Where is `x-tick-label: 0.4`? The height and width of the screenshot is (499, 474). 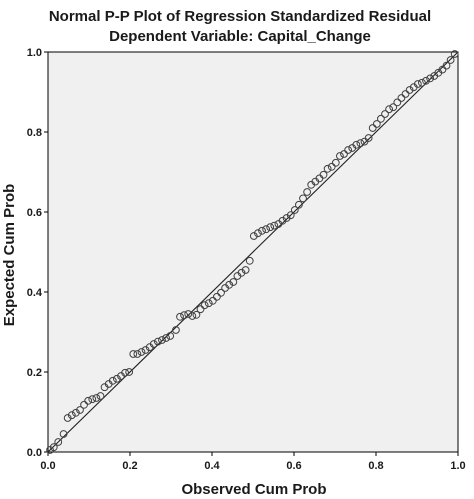
x-tick-label: 0.4 is located at coordinates (212, 466).